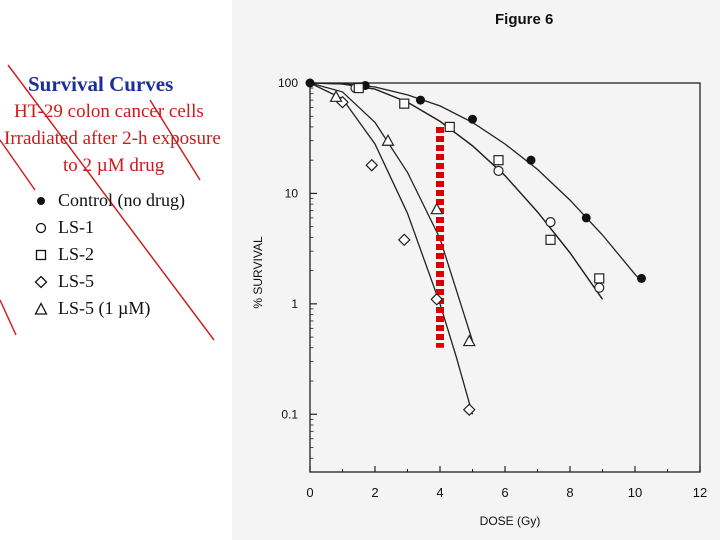 Image resolution: width=720 pixels, height=540 pixels. I want to click on x-axis-label: DOSE (Gy), so click(510, 521).